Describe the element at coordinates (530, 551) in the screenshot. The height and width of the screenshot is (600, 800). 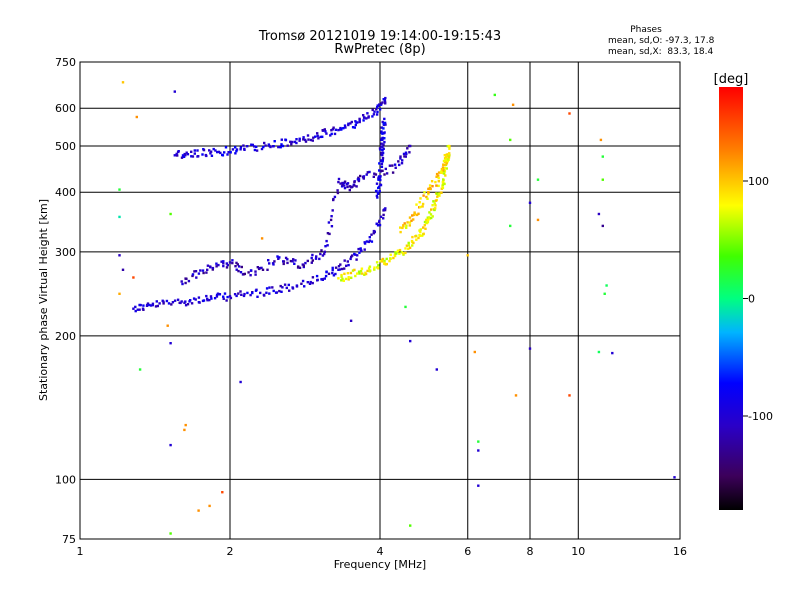
I see `x-tick-label: 8` at that location.